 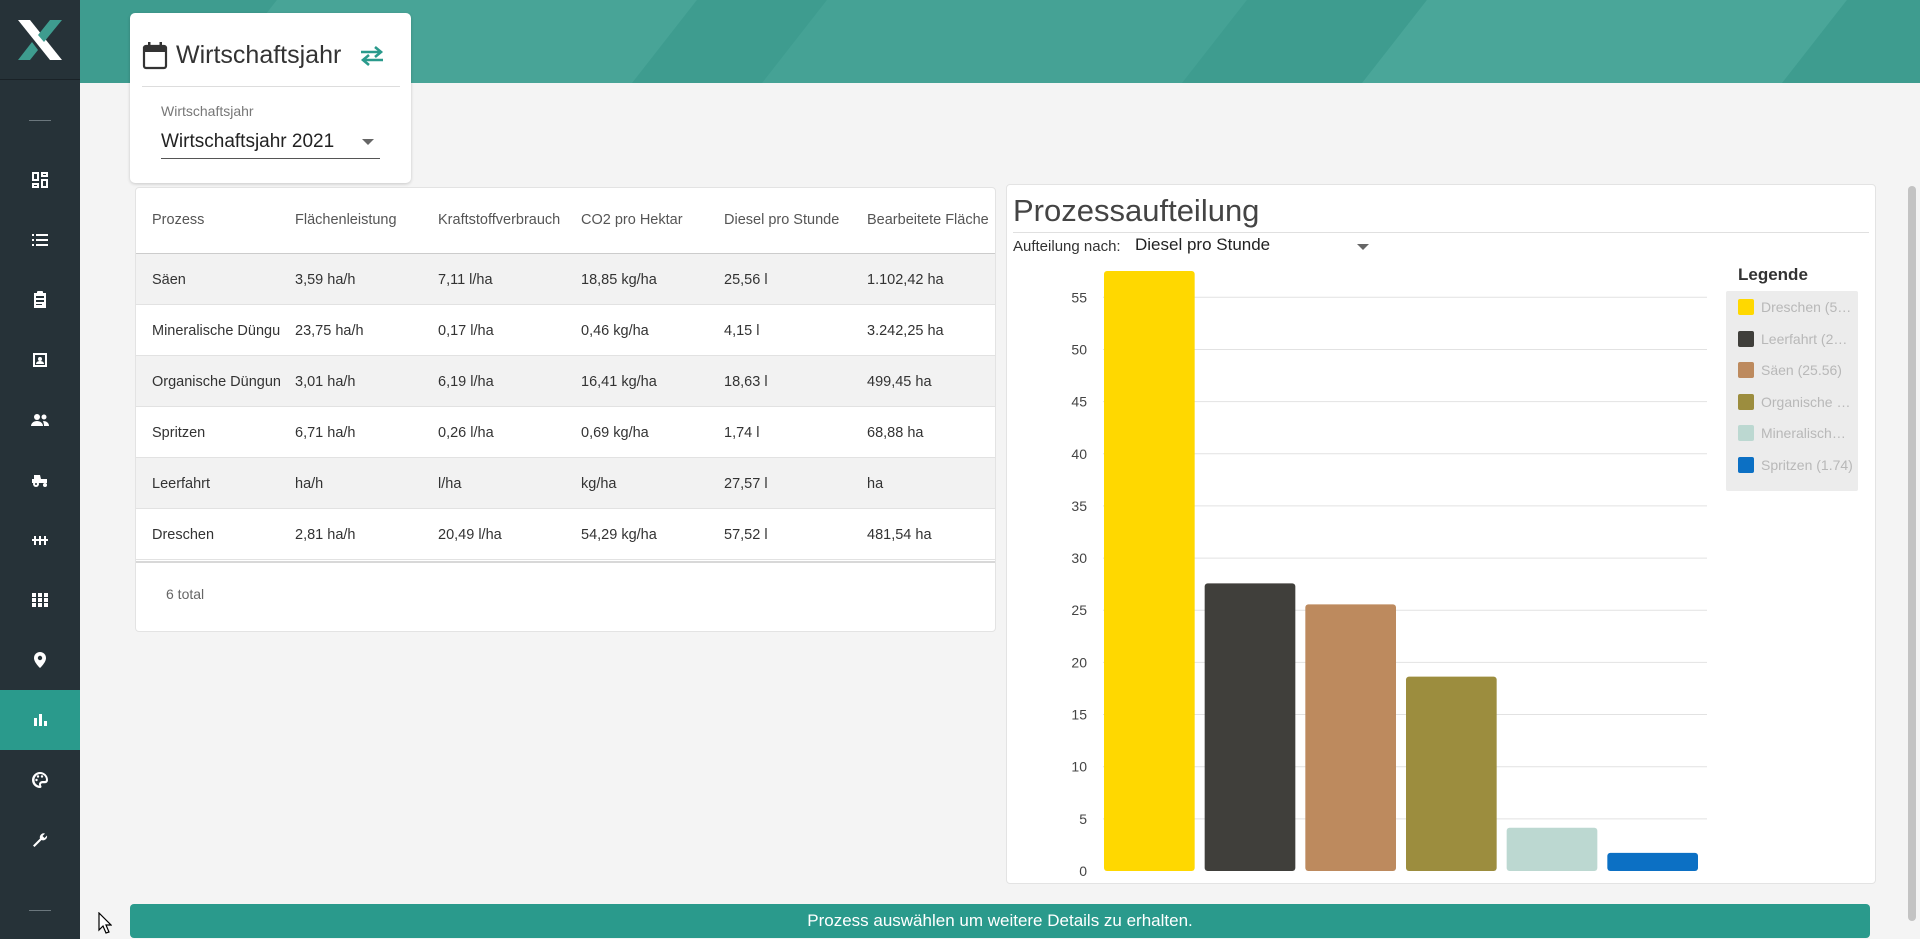 I want to click on nav-tractor, so click(x=40, y=480).